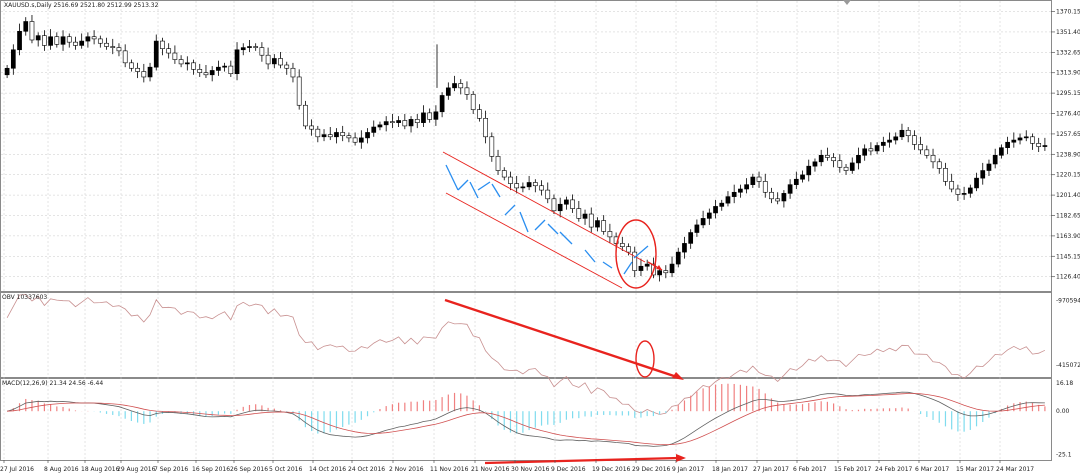 The image size is (1080, 475). What do you see at coordinates (1064, 455) in the screenshot?
I see `macd-tick-label: -25.1` at bounding box center [1064, 455].